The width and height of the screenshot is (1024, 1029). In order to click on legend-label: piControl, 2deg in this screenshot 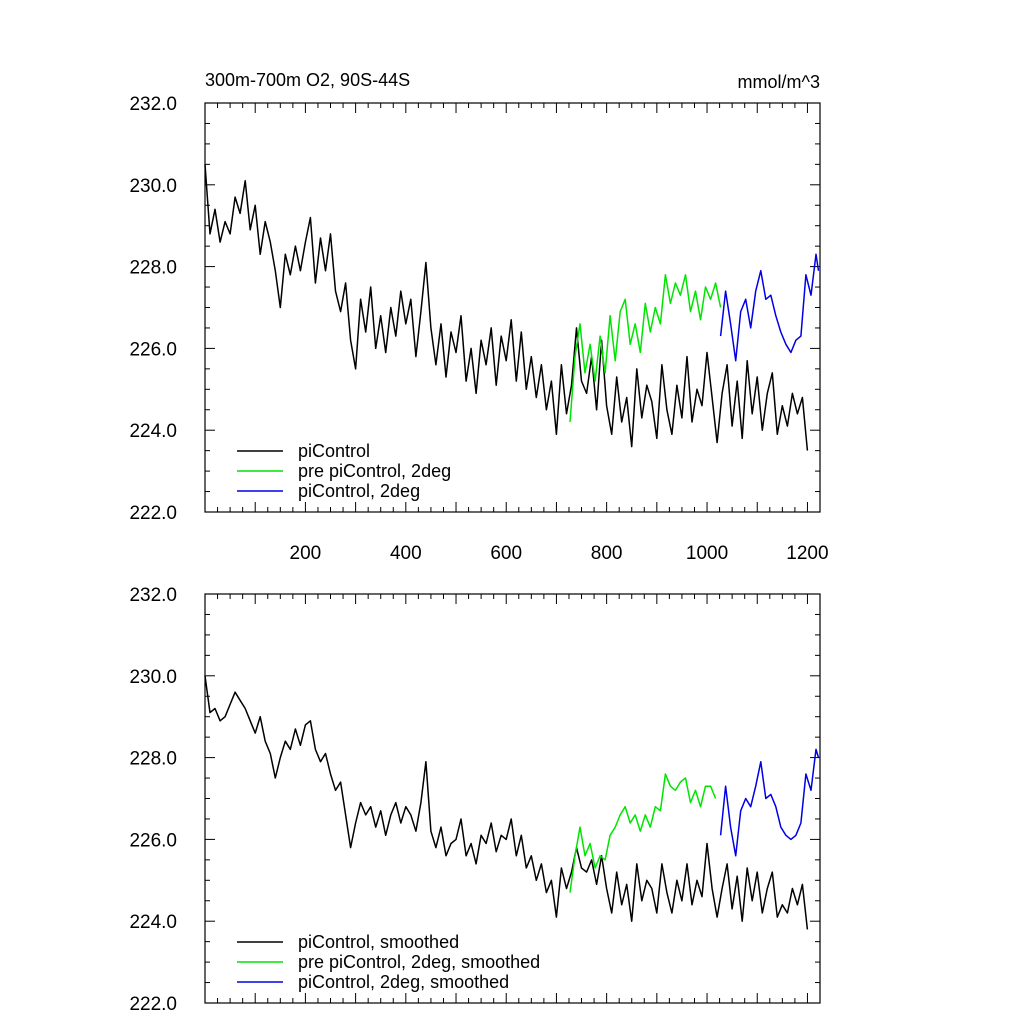, I will do `click(359, 491)`.